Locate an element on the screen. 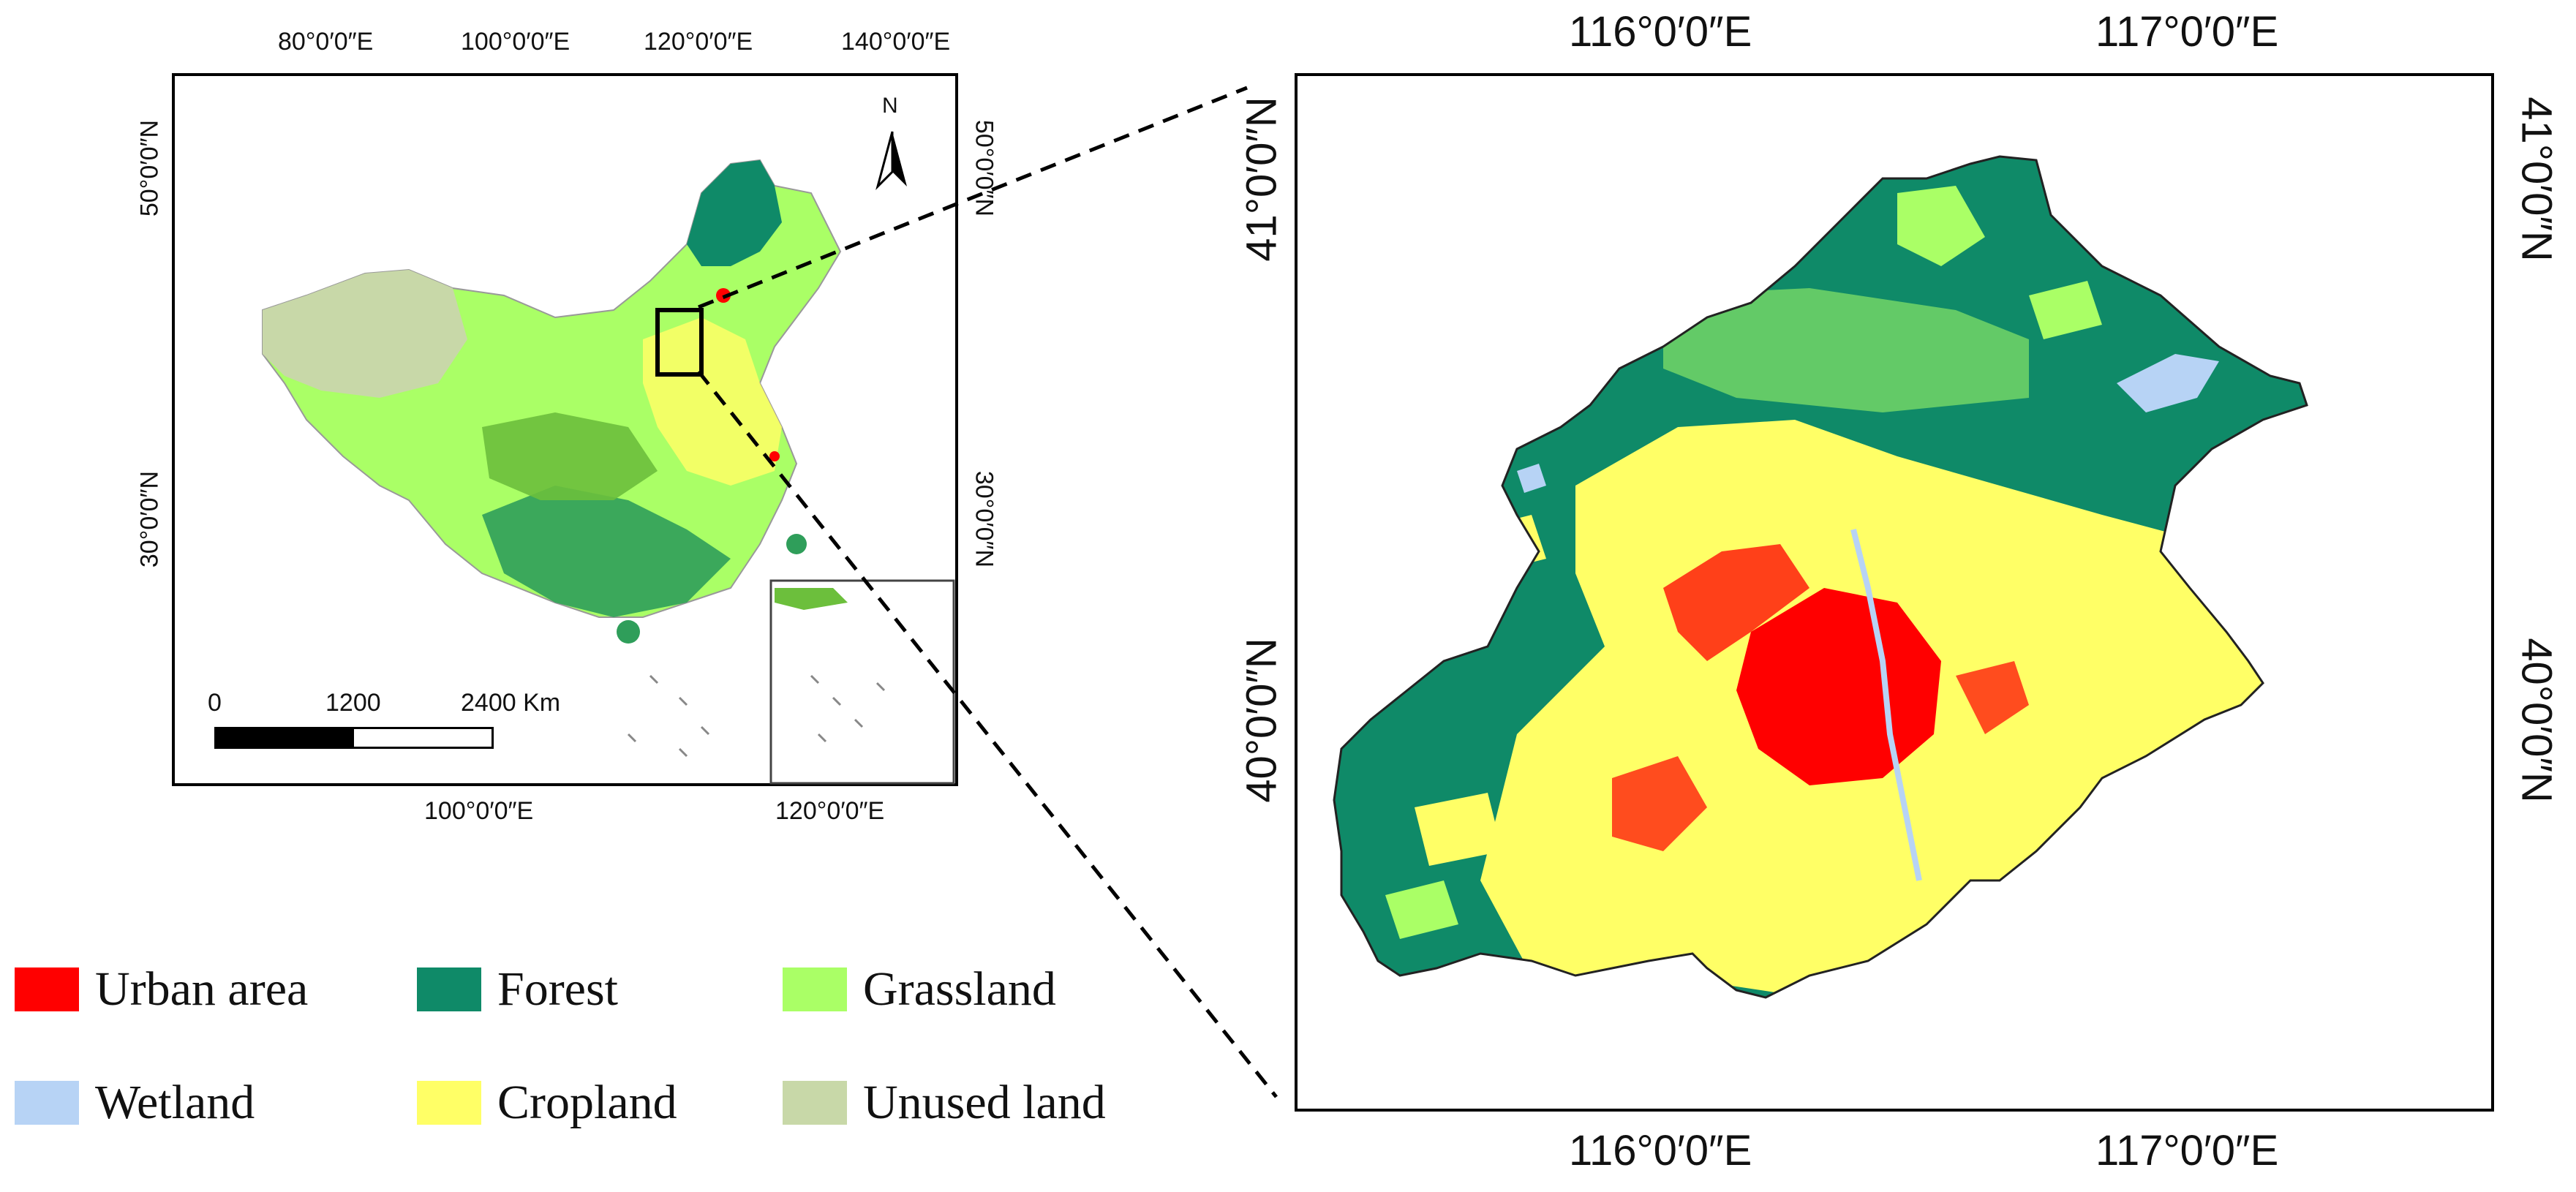 Image resolution: width=2576 pixels, height=1192 pixels. overview-top-tick-1: 80°0′0″E is located at coordinates (326, 42).